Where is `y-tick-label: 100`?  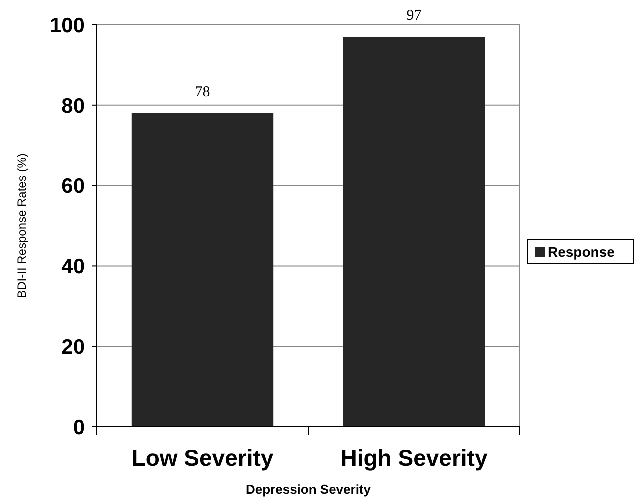
y-tick-label: 100 is located at coordinates (67, 26).